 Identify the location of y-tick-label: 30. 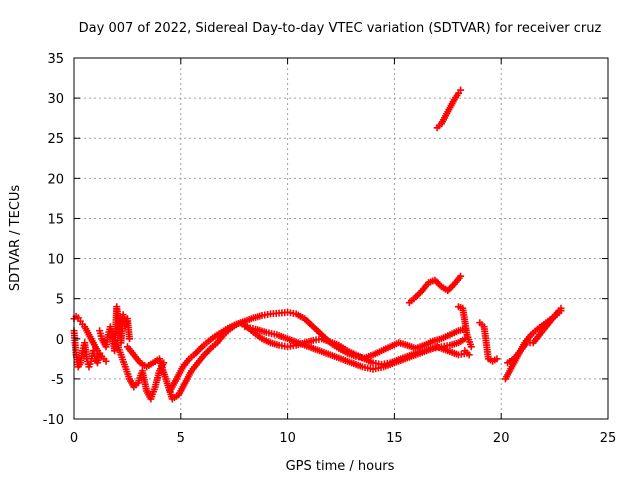
(55, 99).